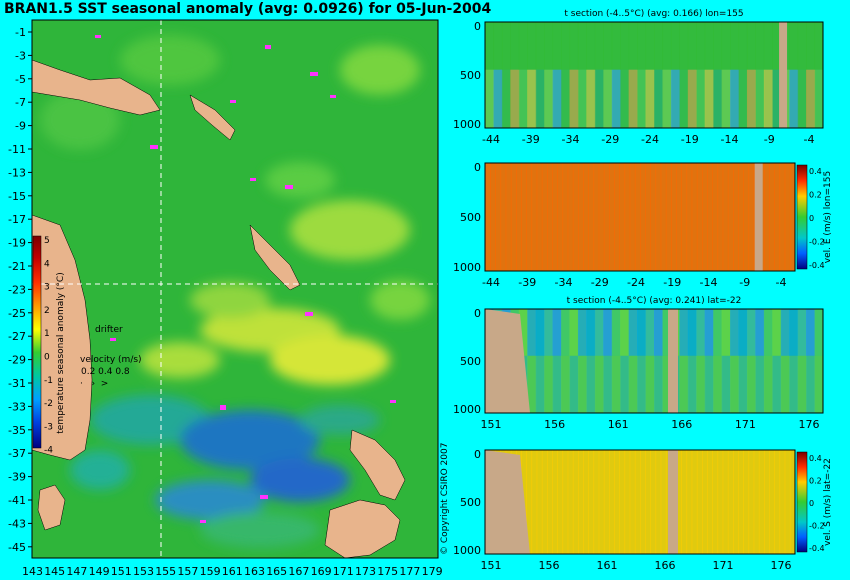 This screenshot has width=850, height=580. What do you see at coordinates (653, 14) in the screenshot?
I see `panel-title: t section (-4..5°C) (avg: 0.166) lon=155` at bounding box center [653, 14].